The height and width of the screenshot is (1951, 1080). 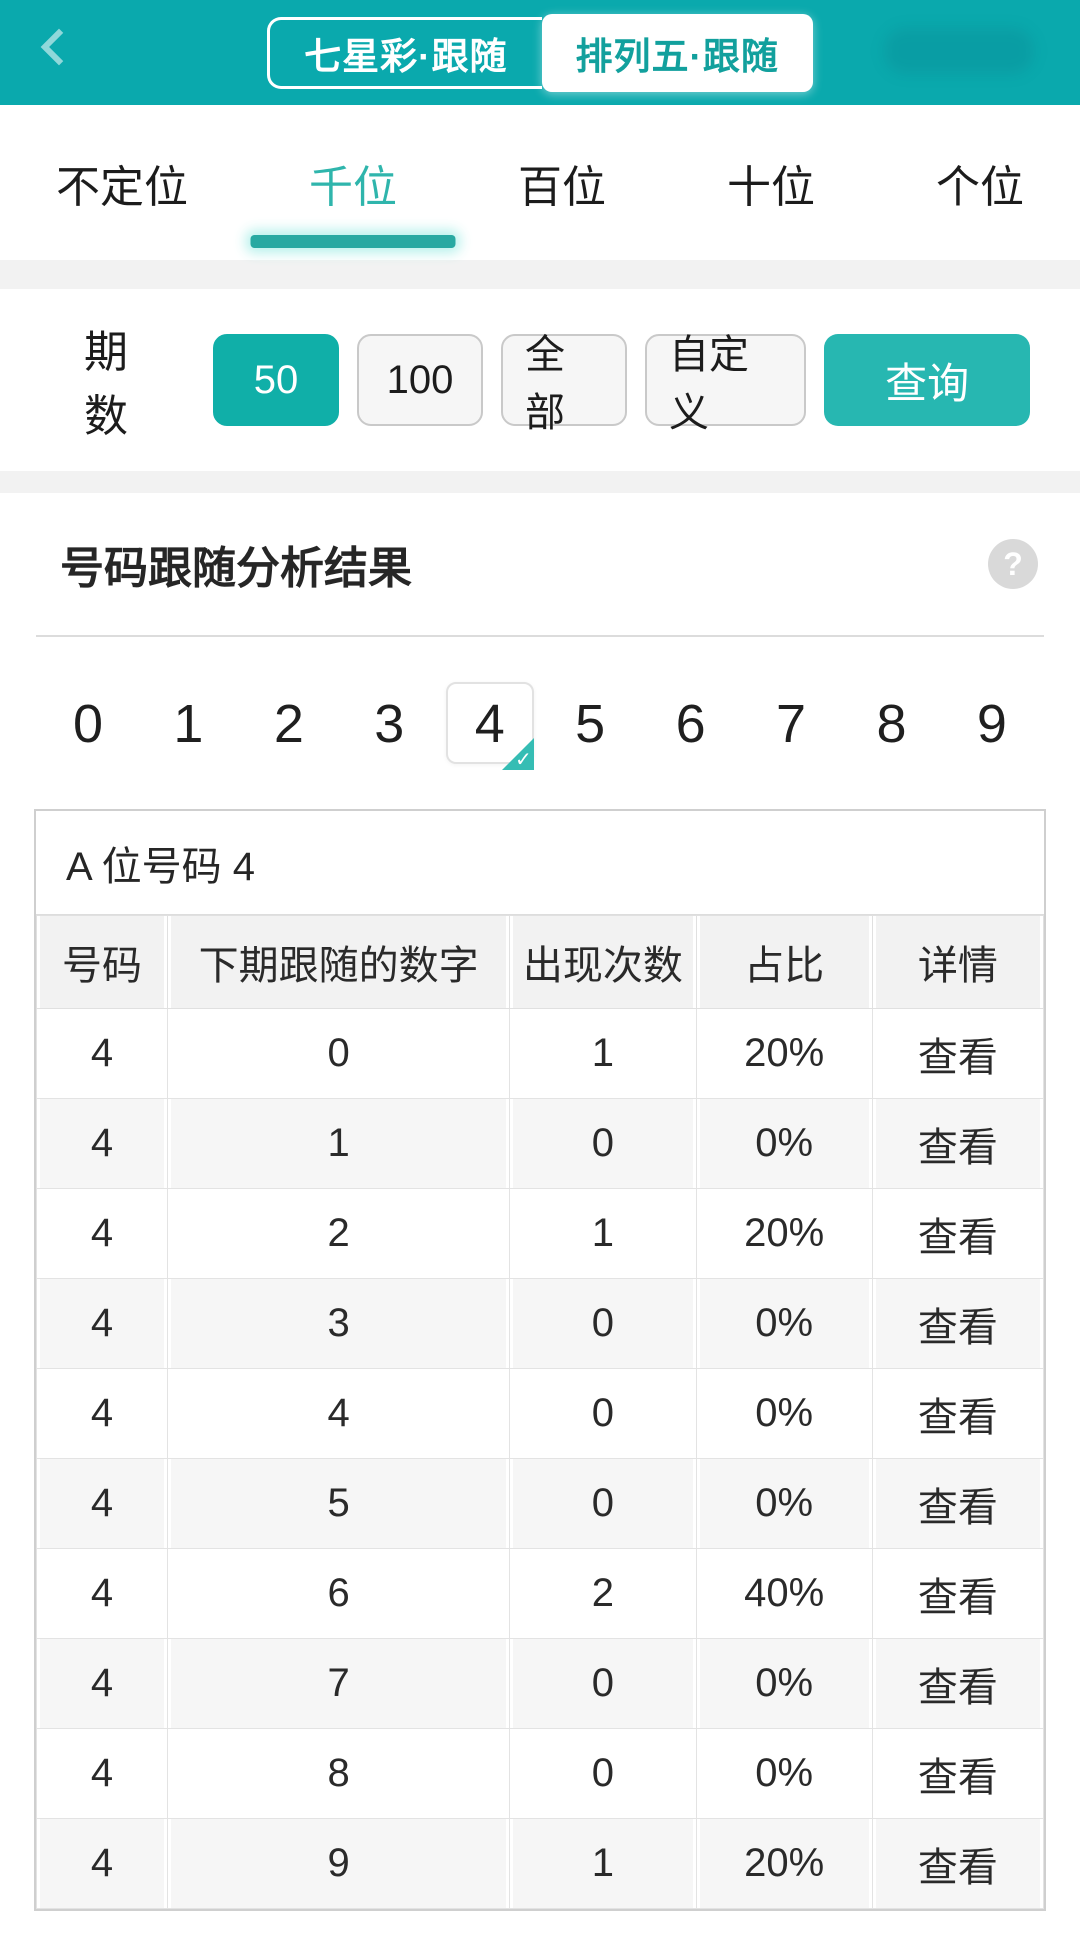 I want to click on selected-corner-triangle, so click(x=517, y=754).